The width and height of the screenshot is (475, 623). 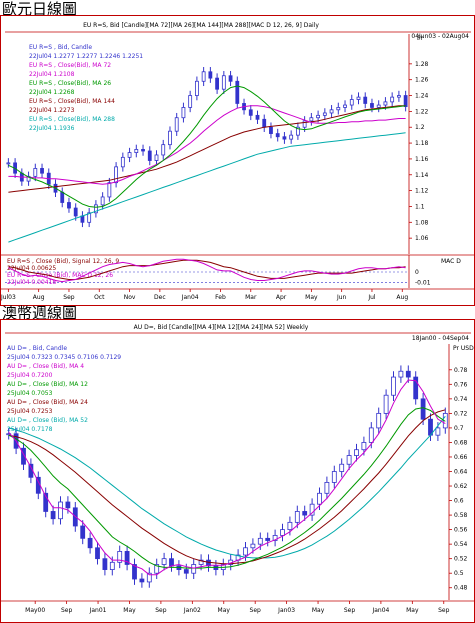 I want to click on aud-ytick-label-4: 0.7, so click(x=459, y=428).